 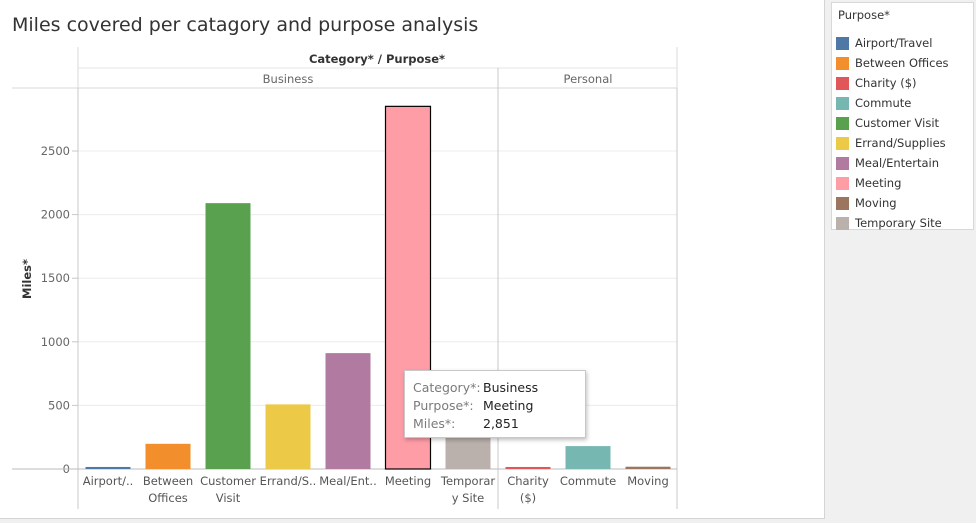 What do you see at coordinates (468, 498) in the screenshot?
I see `x-tick-label: y Site` at bounding box center [468, 498].